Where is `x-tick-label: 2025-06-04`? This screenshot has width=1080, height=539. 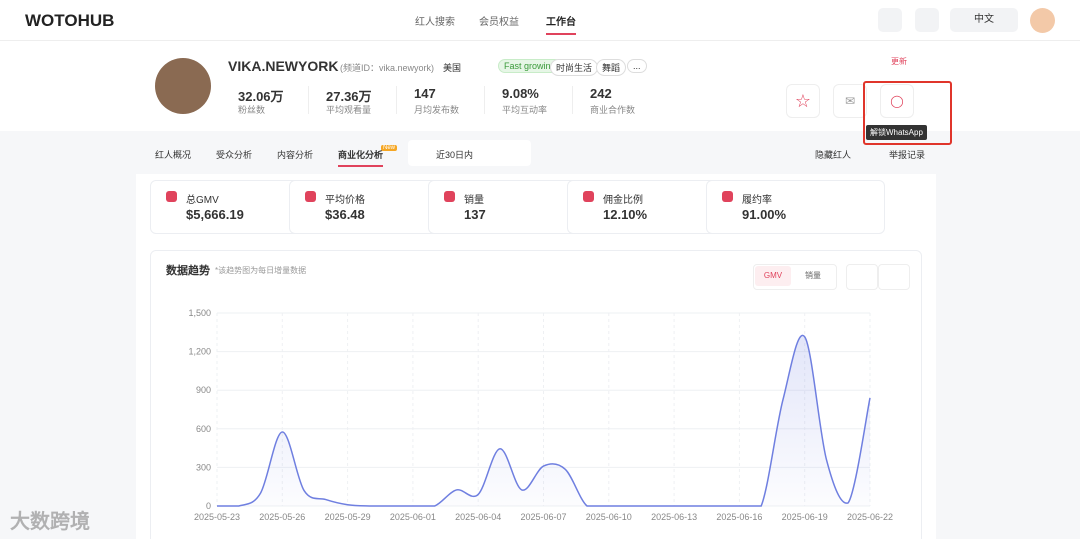 x-tick-label: 2025-06-04 is located at coordinates (478, 517).